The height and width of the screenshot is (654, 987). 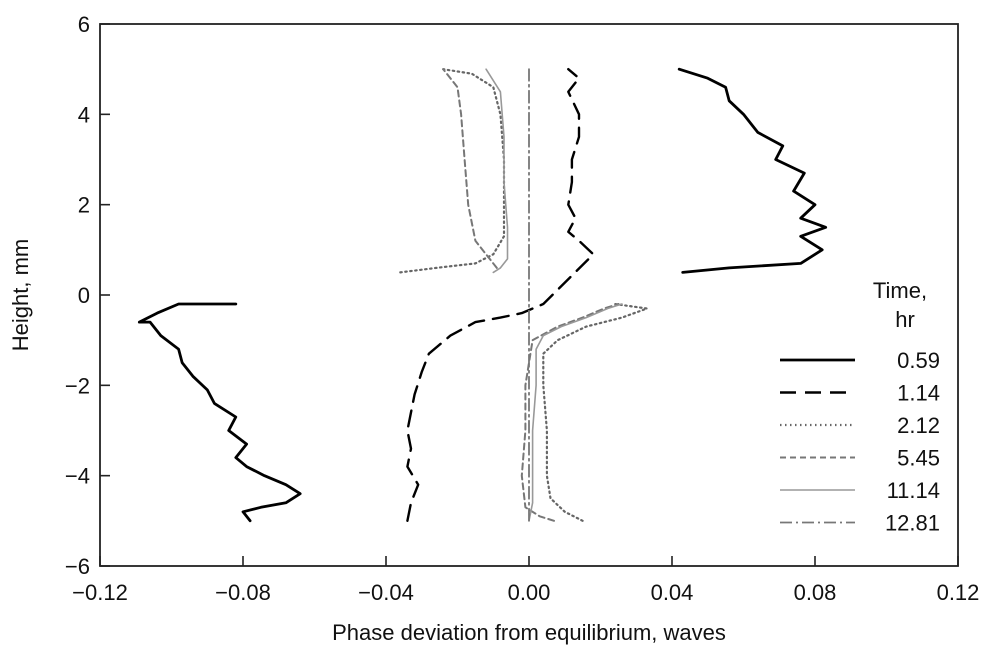 What do you see at coordinates (386, 592) in the screenshot?
I see `x-tick-label: −0.04` at bounding box center [386, 592].